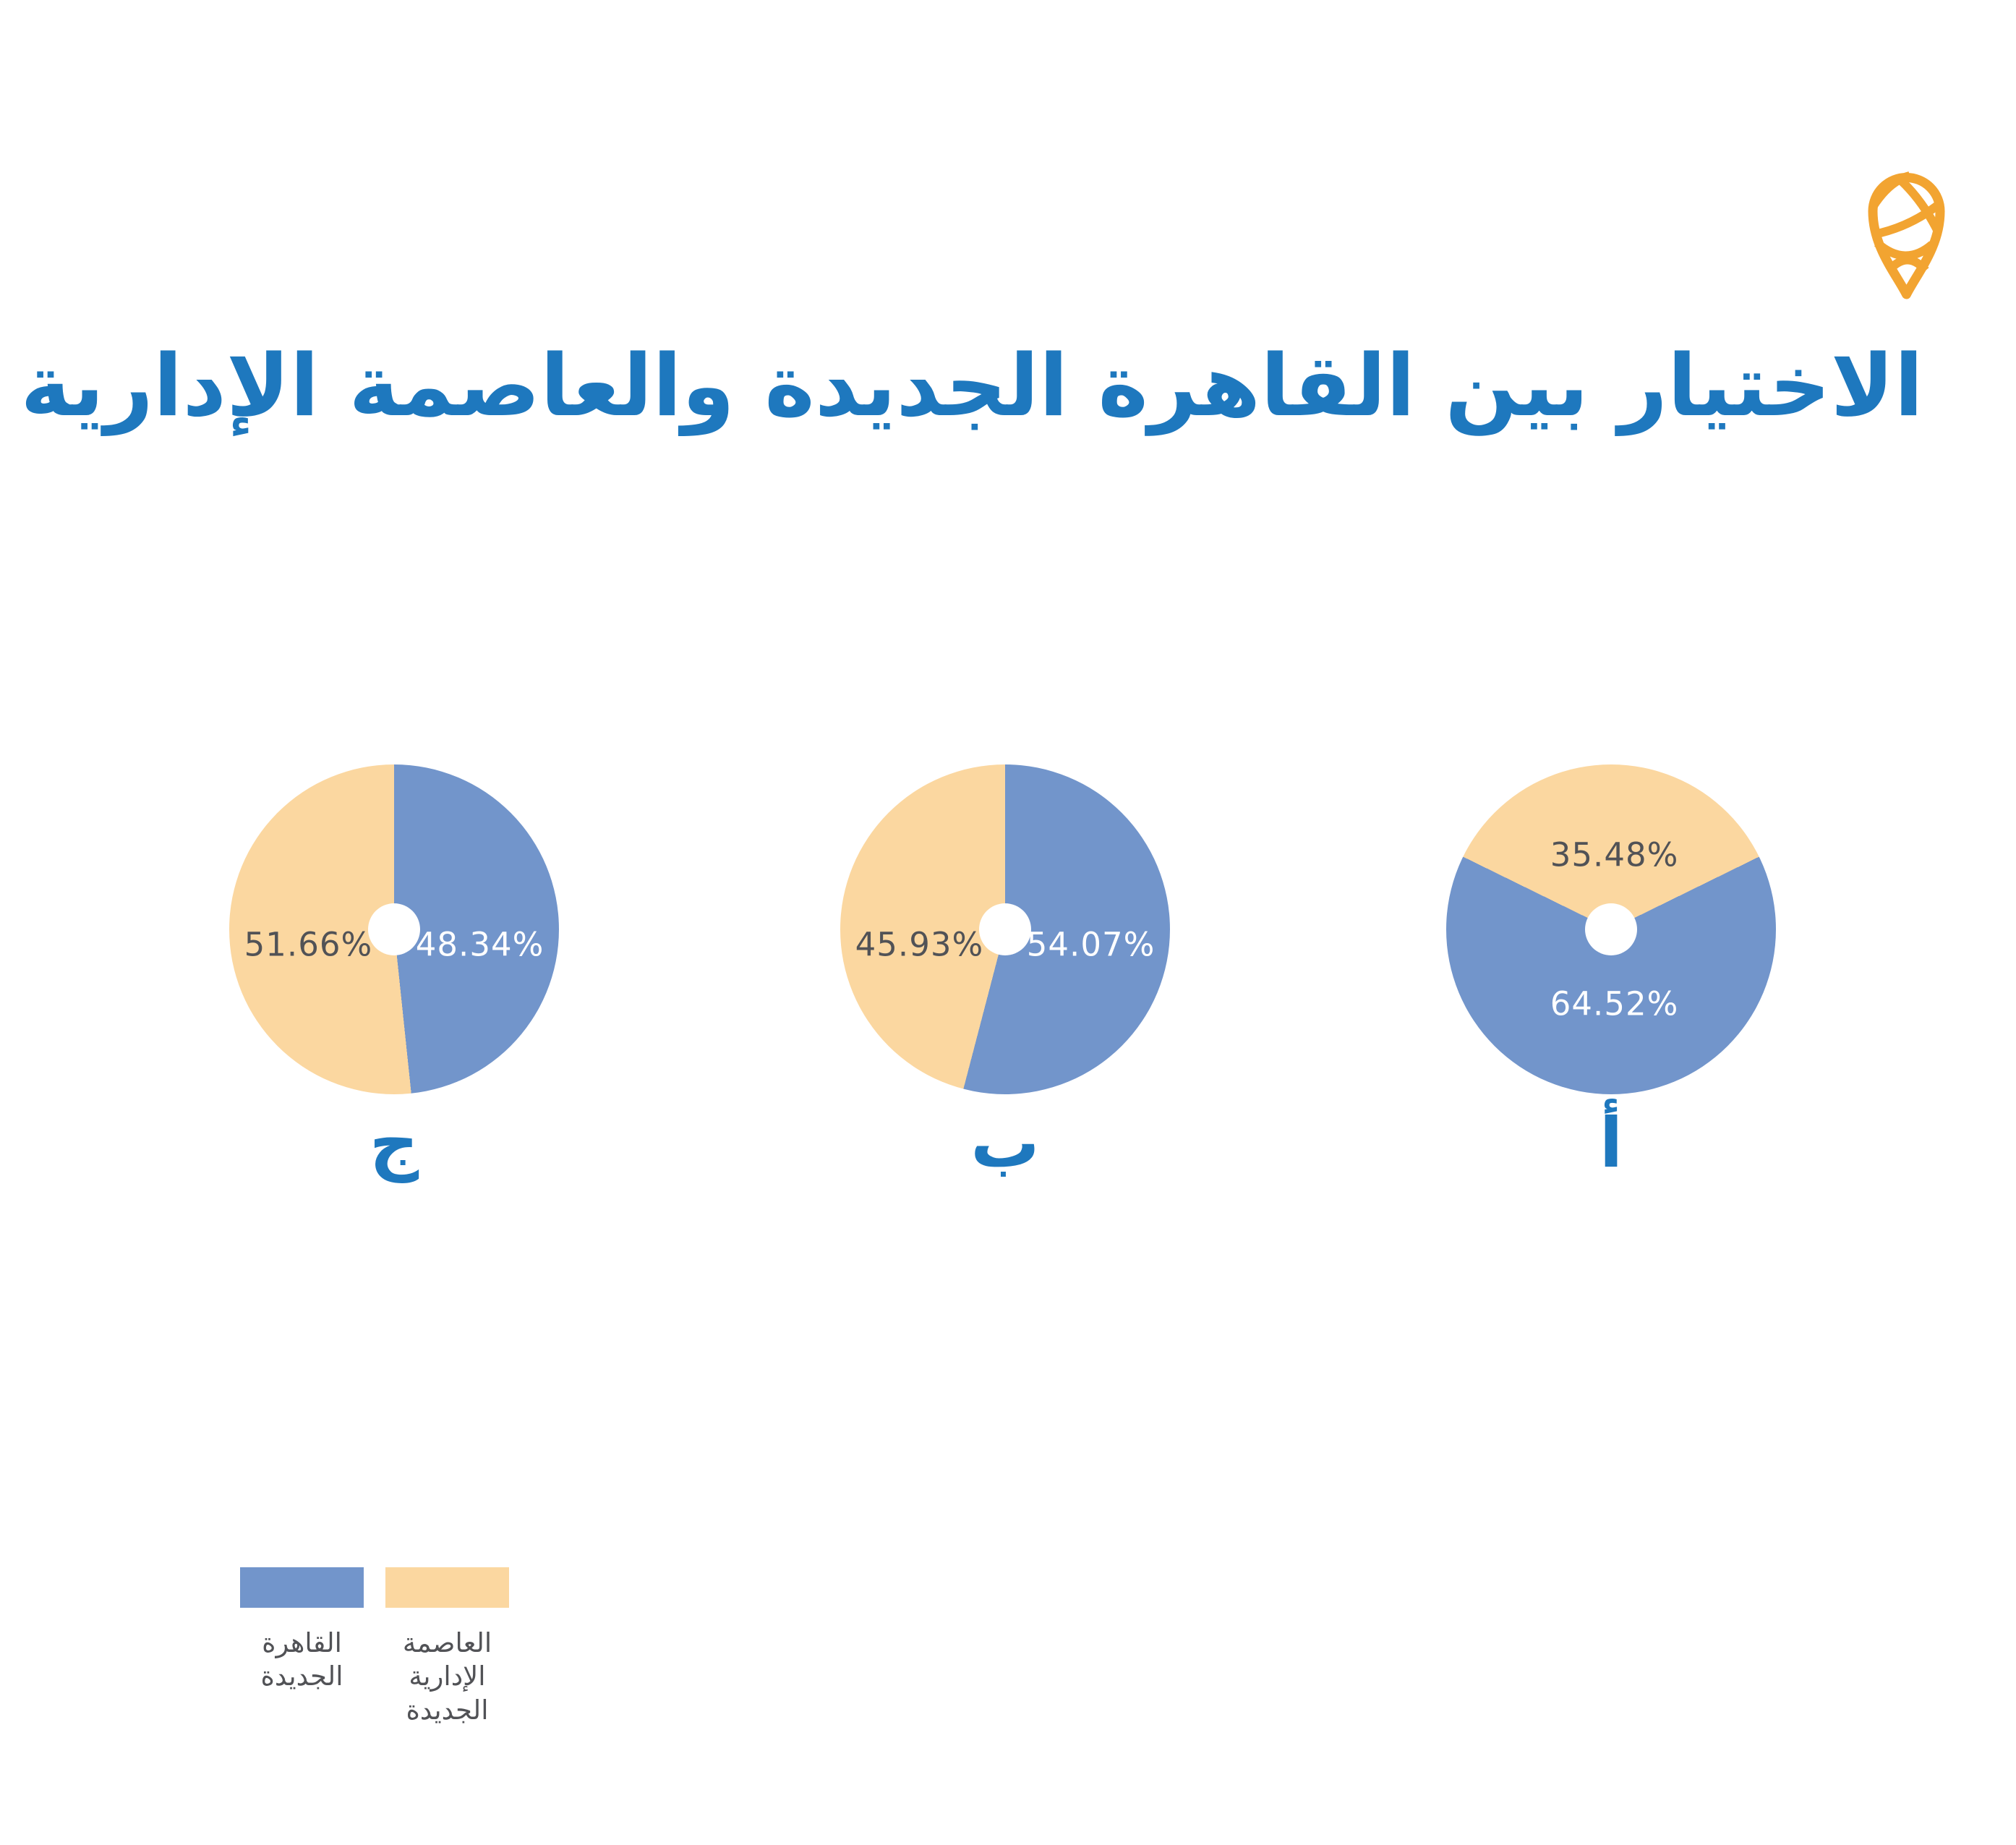  Describe the element at coordinates (1614, 855) in the screenshot. I see `slice-value-label: 35.48%` at that location.